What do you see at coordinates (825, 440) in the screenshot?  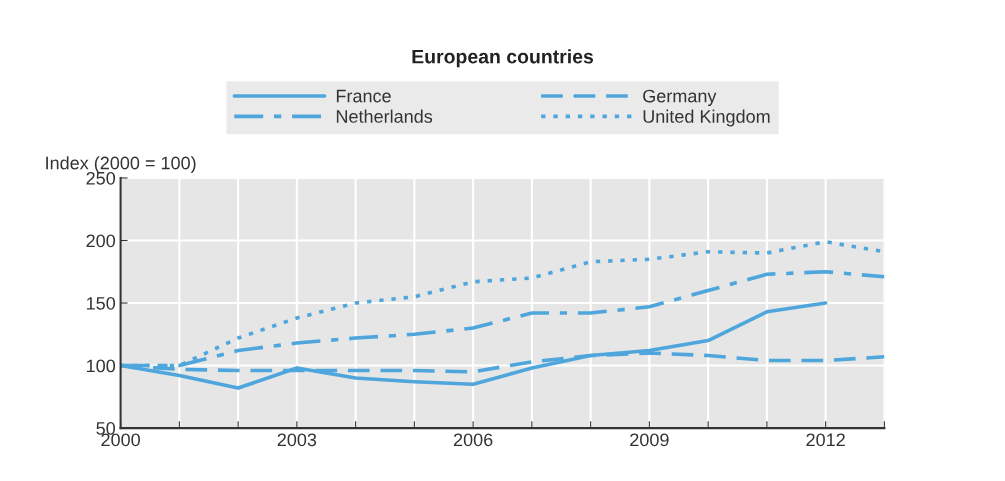 I see `x-tick-label: 2012` at bounding box center [825, 440].